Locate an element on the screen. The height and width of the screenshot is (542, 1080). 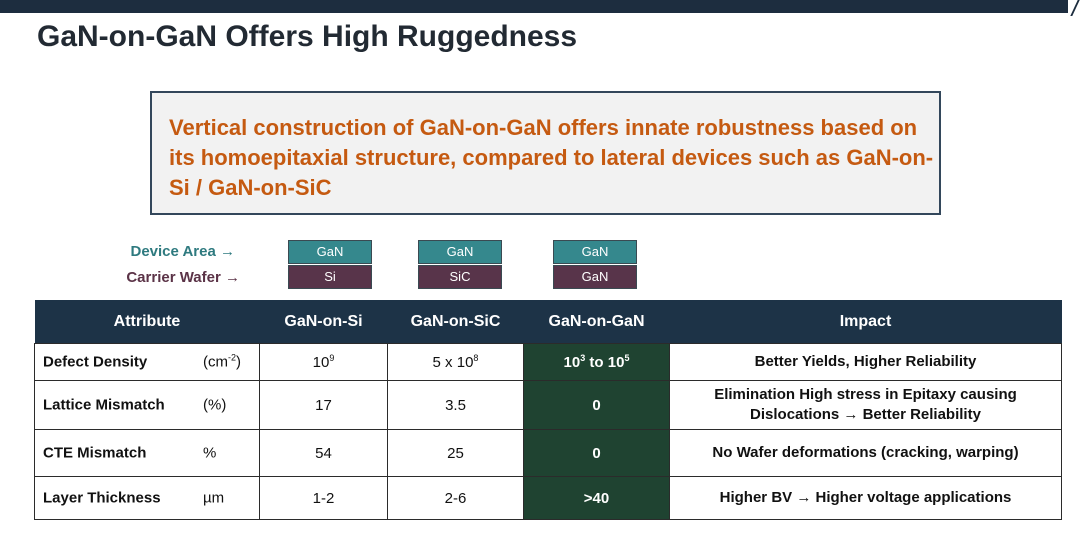
attribute-cell: Lattice Mismatch (%) is located at coordinates (147, 405).